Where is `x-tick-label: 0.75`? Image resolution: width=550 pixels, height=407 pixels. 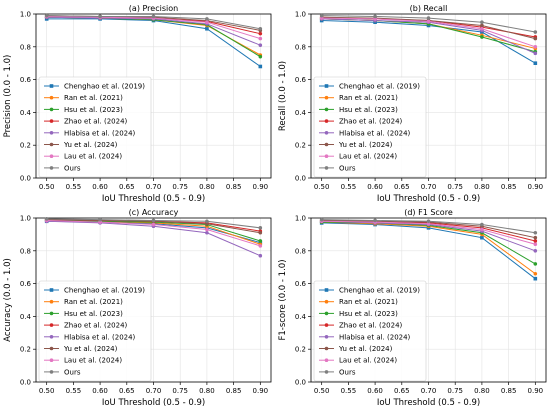
x-tick-label: 0.75 is located at coordinates (180, 187).